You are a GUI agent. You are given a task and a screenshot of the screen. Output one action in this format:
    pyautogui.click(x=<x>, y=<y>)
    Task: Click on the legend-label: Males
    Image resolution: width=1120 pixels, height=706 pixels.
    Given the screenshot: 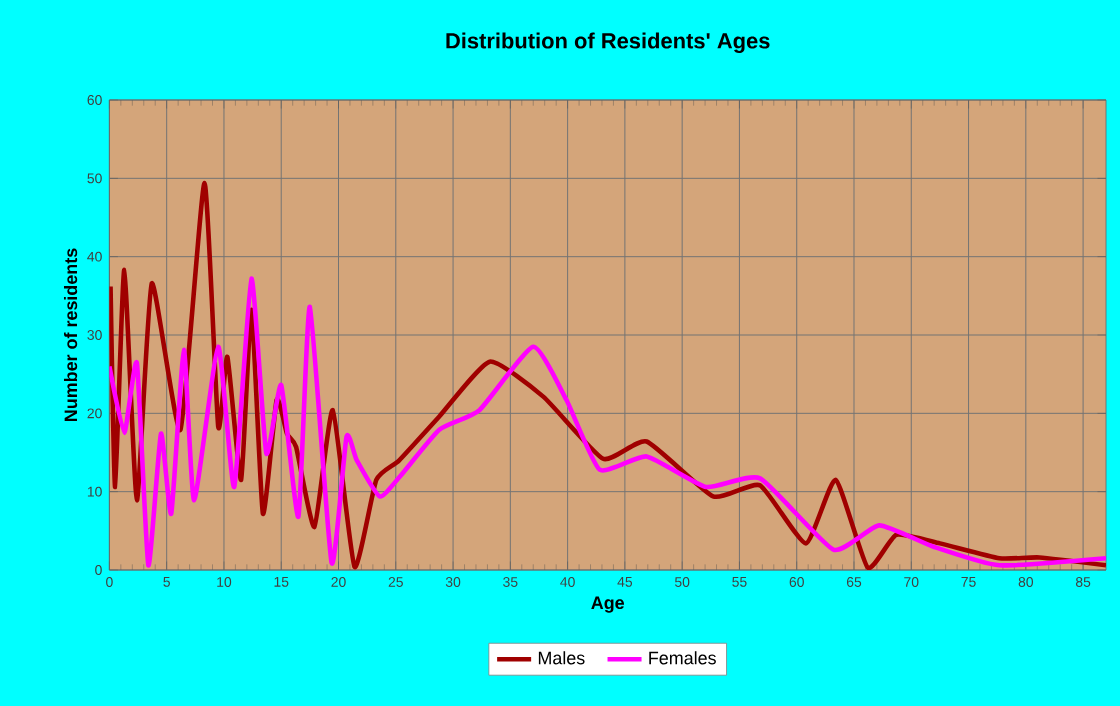 What is the action you would take?
    pyautogui.click(x=561, y=658)
    